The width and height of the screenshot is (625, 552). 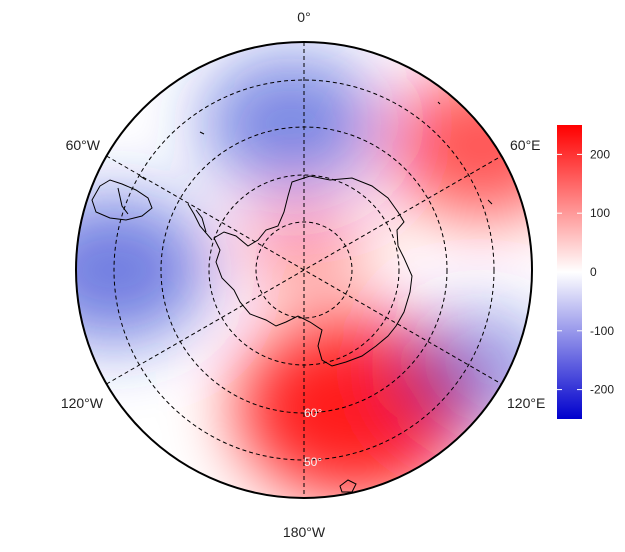 What do you see at coordinates (313, 413) in the screenshot?
I see `lat-label-60: 60°` at bounding box center [313, 413].